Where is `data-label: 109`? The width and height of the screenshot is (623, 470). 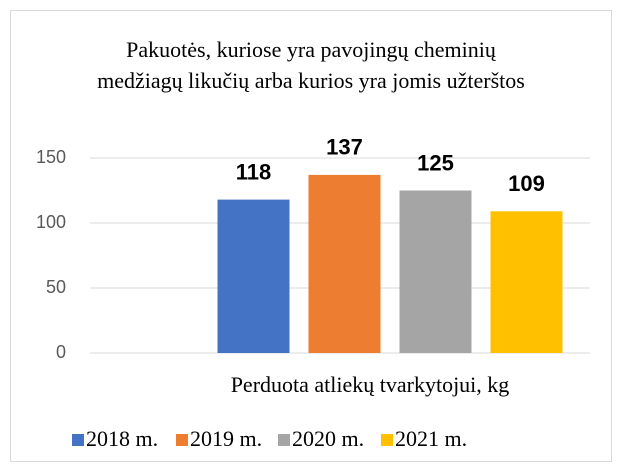 data-label: 109 is located at coordinates (526, 183).